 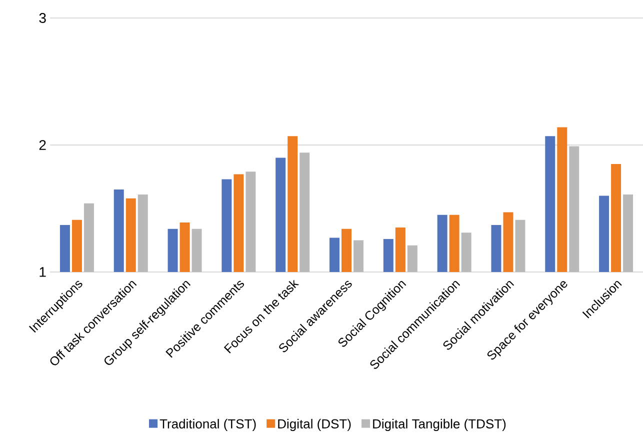 What do you see at coordinates (42, 18) in the screenshot?
I see `y-tick-label: 3` at bounding box center [42, 18].